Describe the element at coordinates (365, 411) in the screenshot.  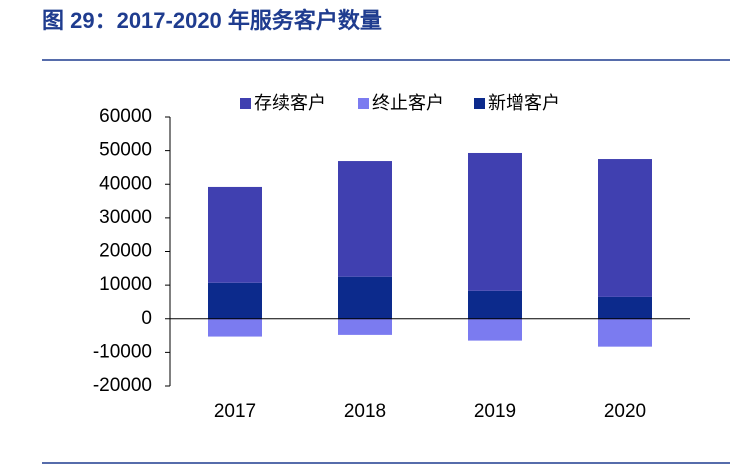
I see `x-tick-label: 2018` at that location.